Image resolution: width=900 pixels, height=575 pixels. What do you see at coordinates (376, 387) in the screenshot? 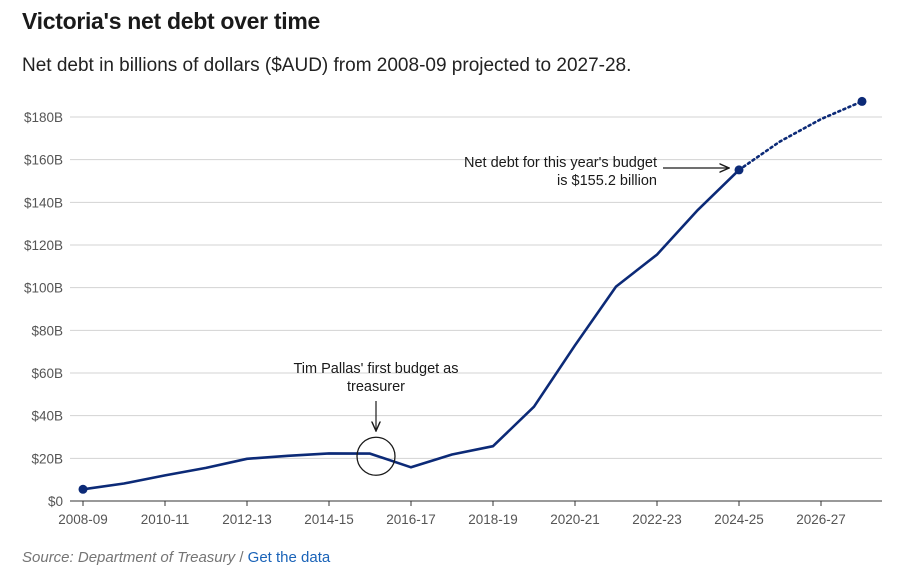
I see `annotation-text-line: treasurer` at bounding box center [376, 387].